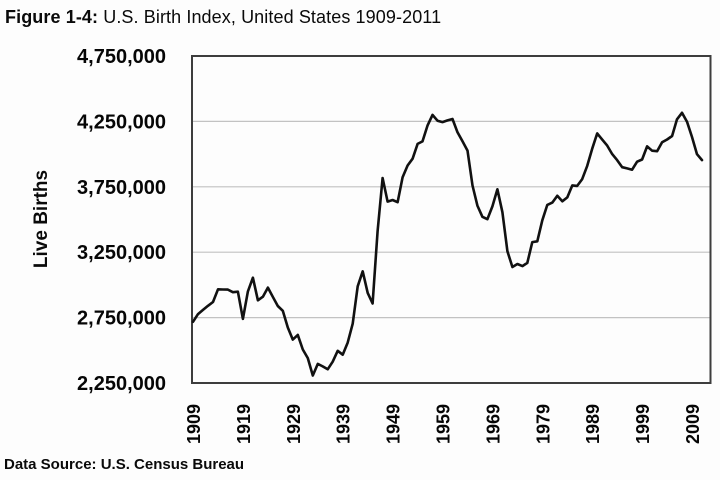 The height and width of the screenshot is (480, 720). What do you see at coordinates (124, 464) in the screenshot?
I see `data-source-note: Data Source: U.S. Census Bureau` at bounding box center [124, 464].